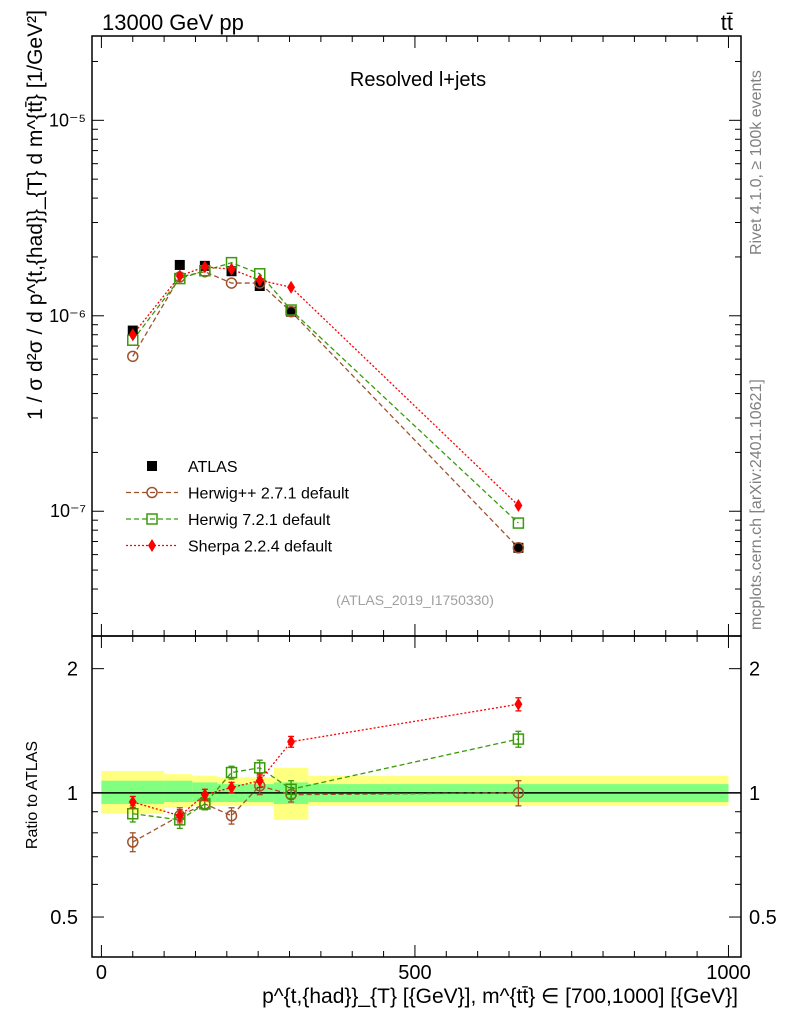  I want to click on mcplots-reference-label: mcplots.cern.ch [arXiv:2401.10621], so click(756, 504).